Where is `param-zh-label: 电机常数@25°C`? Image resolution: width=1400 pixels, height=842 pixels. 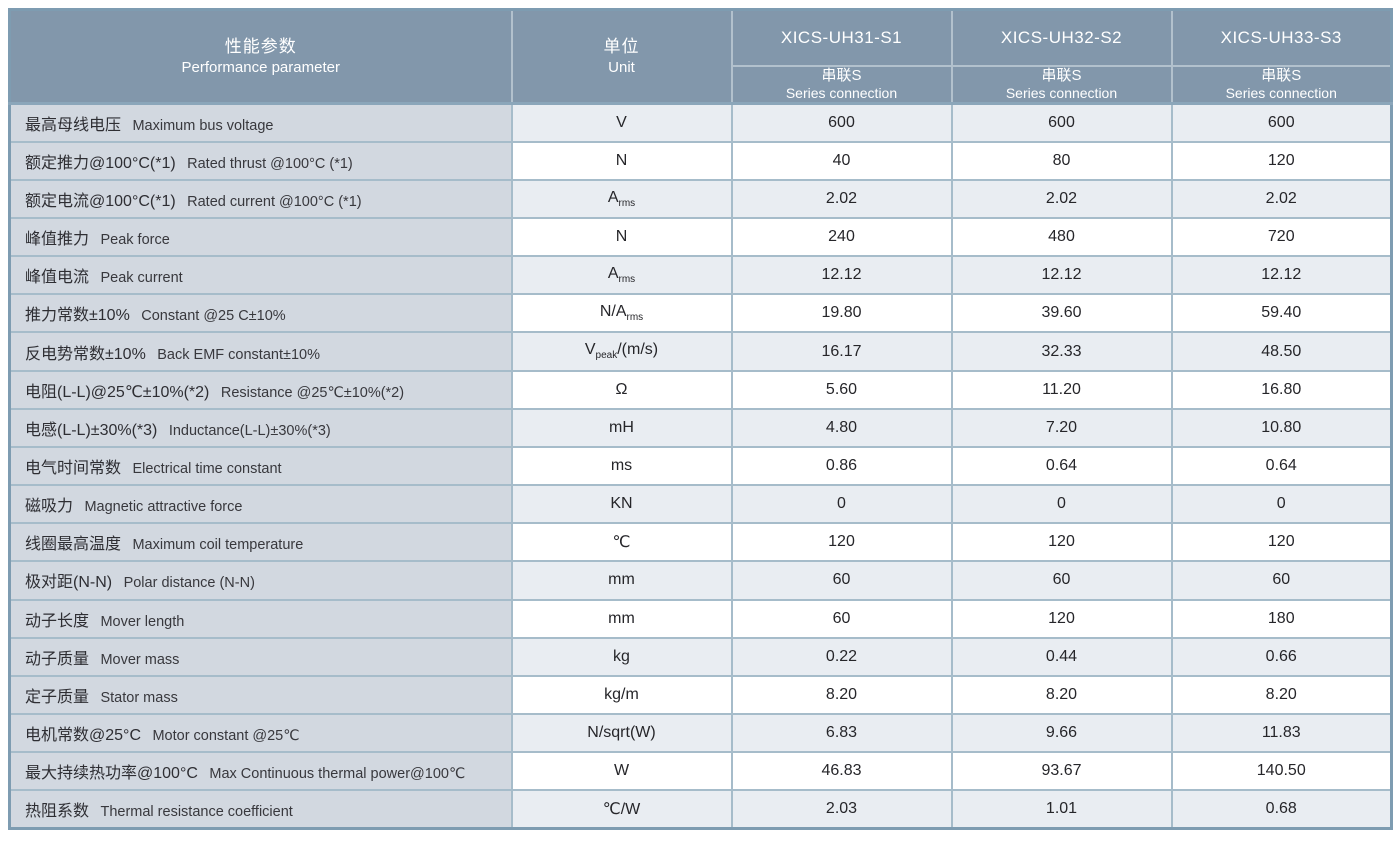
param-zh-label: 电机常数@25°C is located at coordinates (83, 736).